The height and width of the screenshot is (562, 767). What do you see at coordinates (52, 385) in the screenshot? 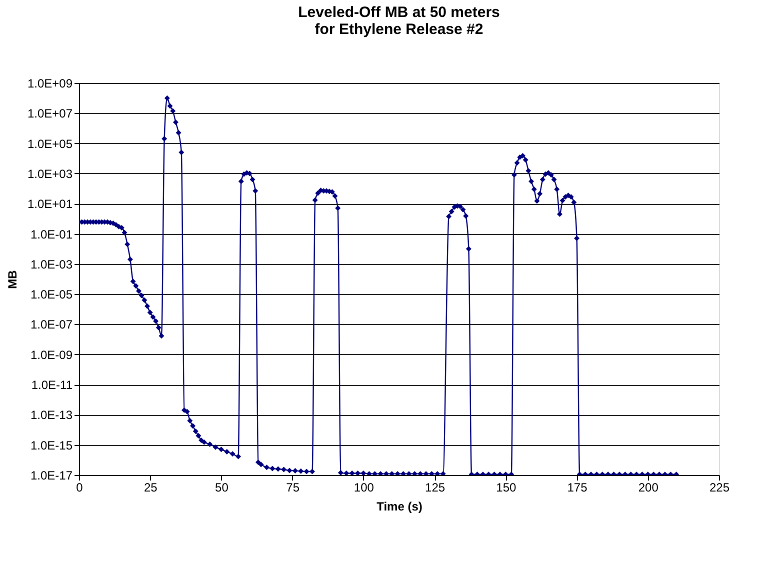
I see `y-tick-label: 1.0E-11` at bounding box center [52, 385].